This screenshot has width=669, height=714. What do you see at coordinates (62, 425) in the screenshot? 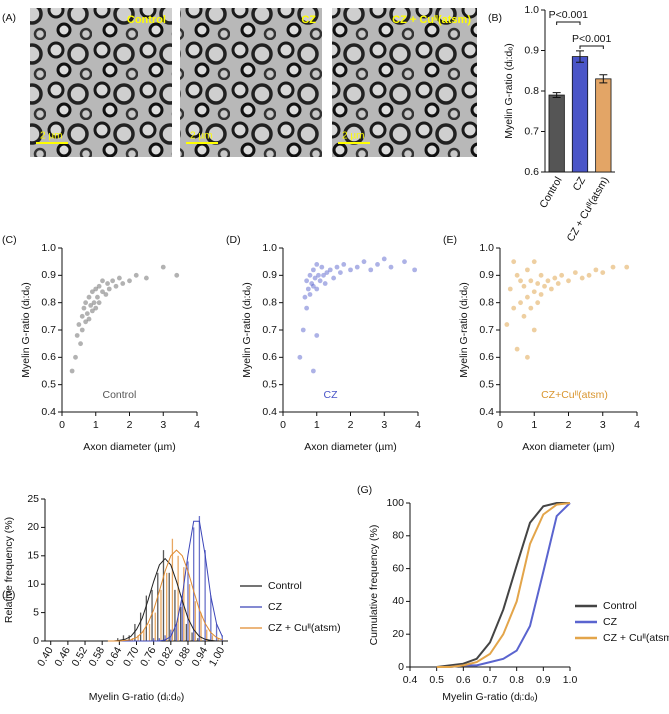
I see `x-tick-label: 0` at bounding box center [62, 425].